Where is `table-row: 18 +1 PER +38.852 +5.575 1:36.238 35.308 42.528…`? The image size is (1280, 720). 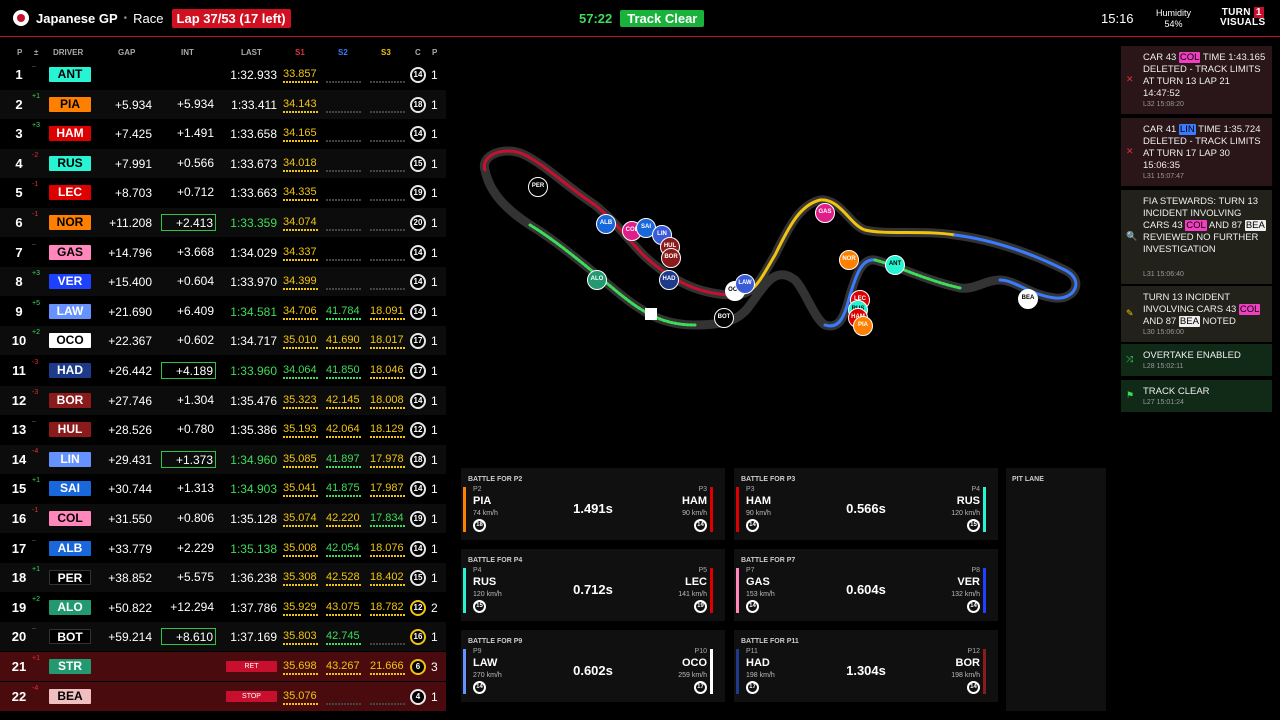 table-row: 18 +1 PER +38.852 +5.575 1:36.238 35.308 42.528… is located at coordinates (223, 578).